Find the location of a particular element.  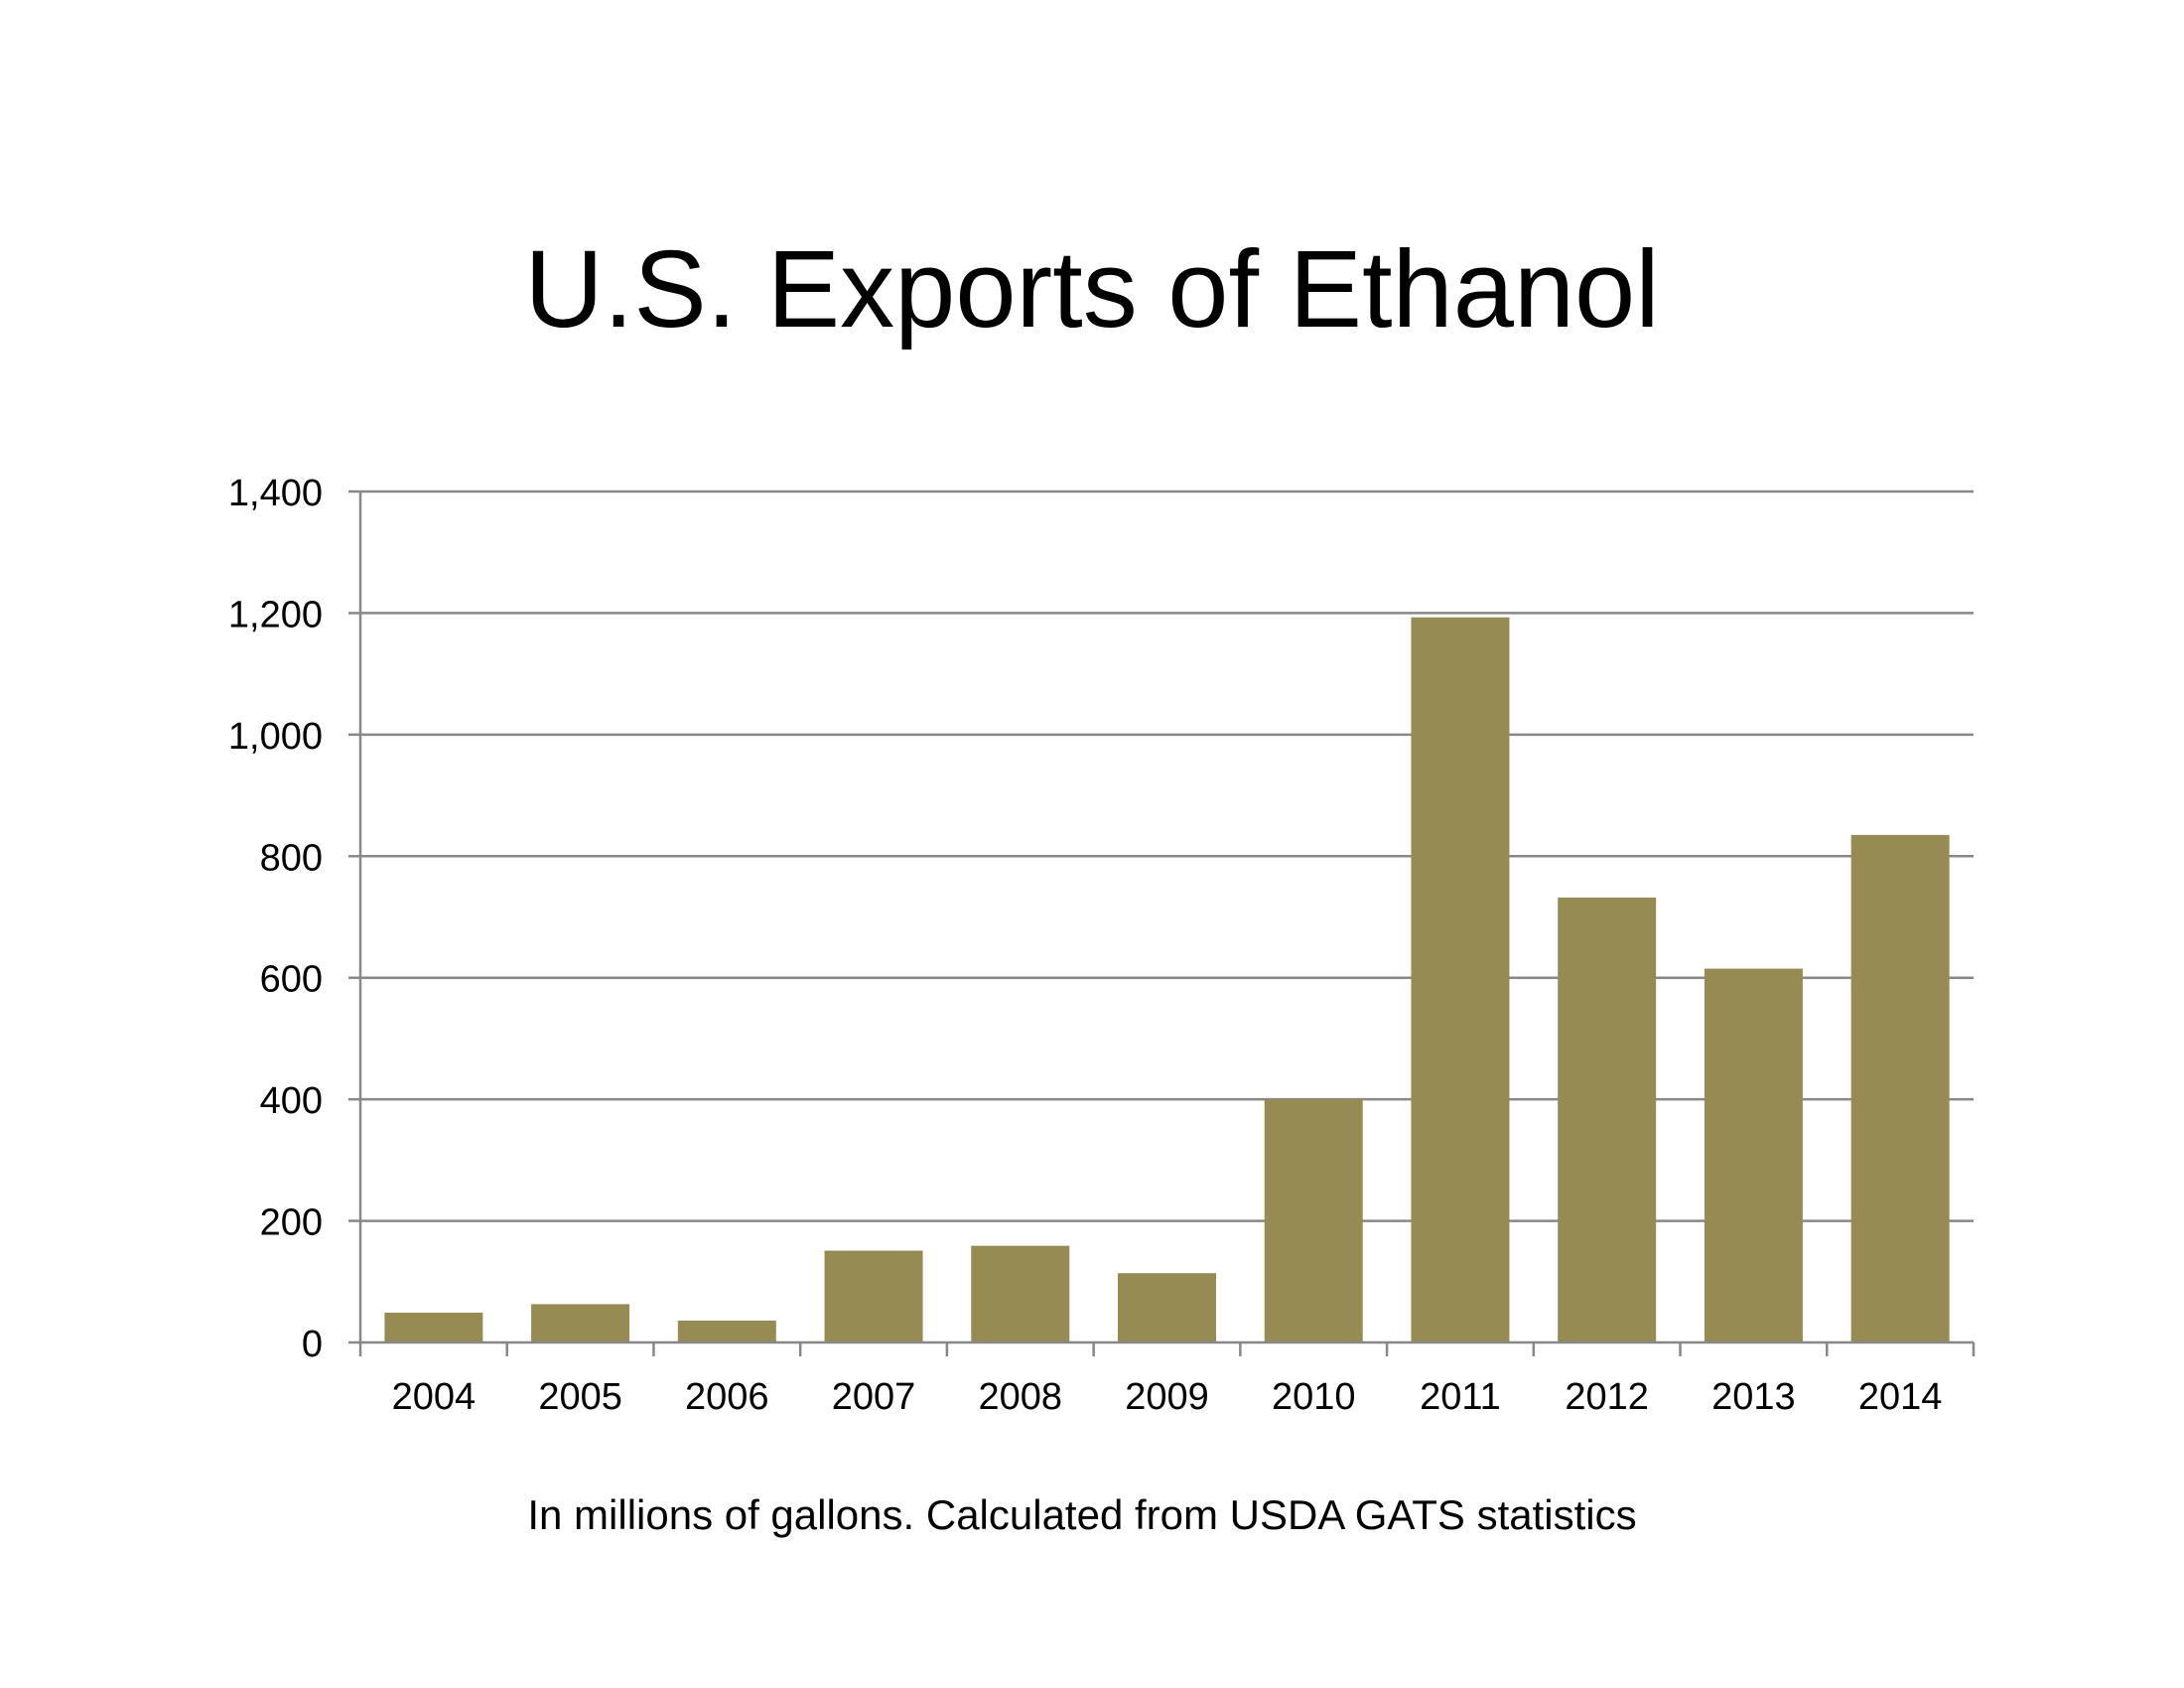

y-tick-label: 1,200 is located at coordinates (275, 614).